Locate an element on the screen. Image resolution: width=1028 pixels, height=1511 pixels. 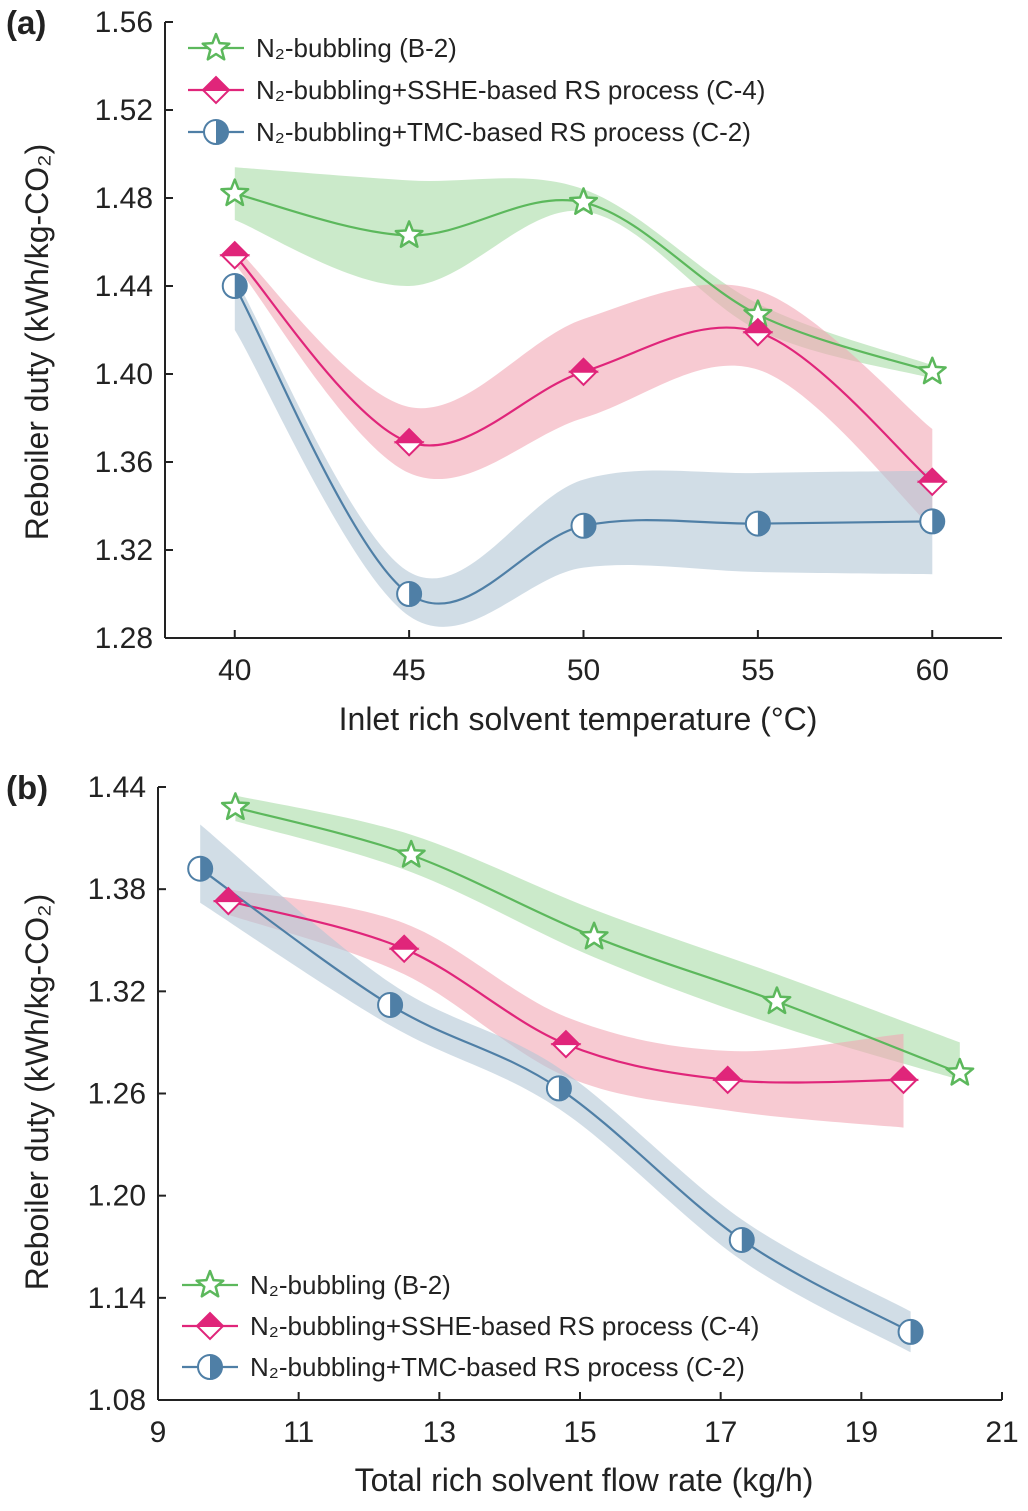
y-tick-label: 1.56 is located at coordinates (124, 22).